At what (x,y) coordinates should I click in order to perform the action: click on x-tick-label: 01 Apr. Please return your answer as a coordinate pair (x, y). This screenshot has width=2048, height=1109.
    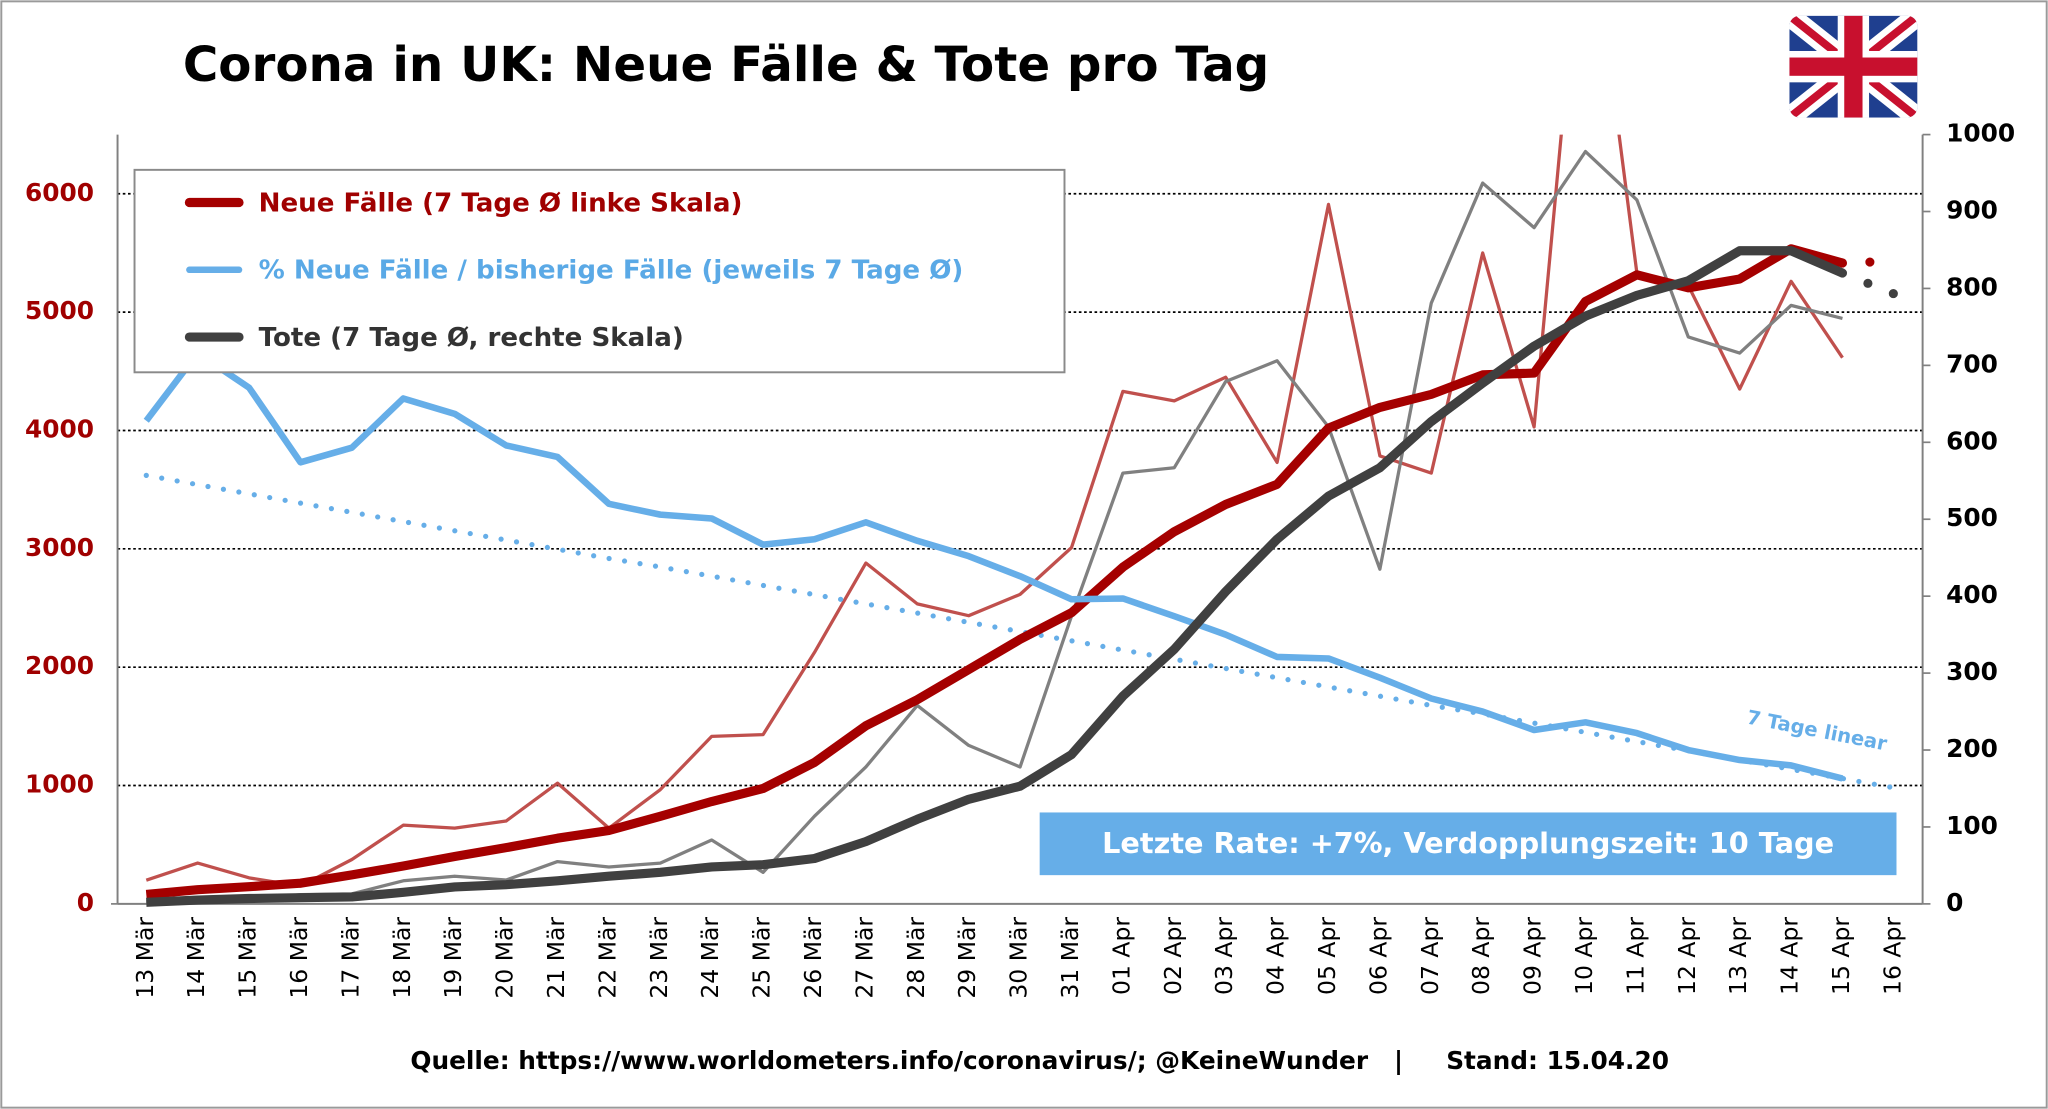
    Looking at the image, I should click on (1121, 956).